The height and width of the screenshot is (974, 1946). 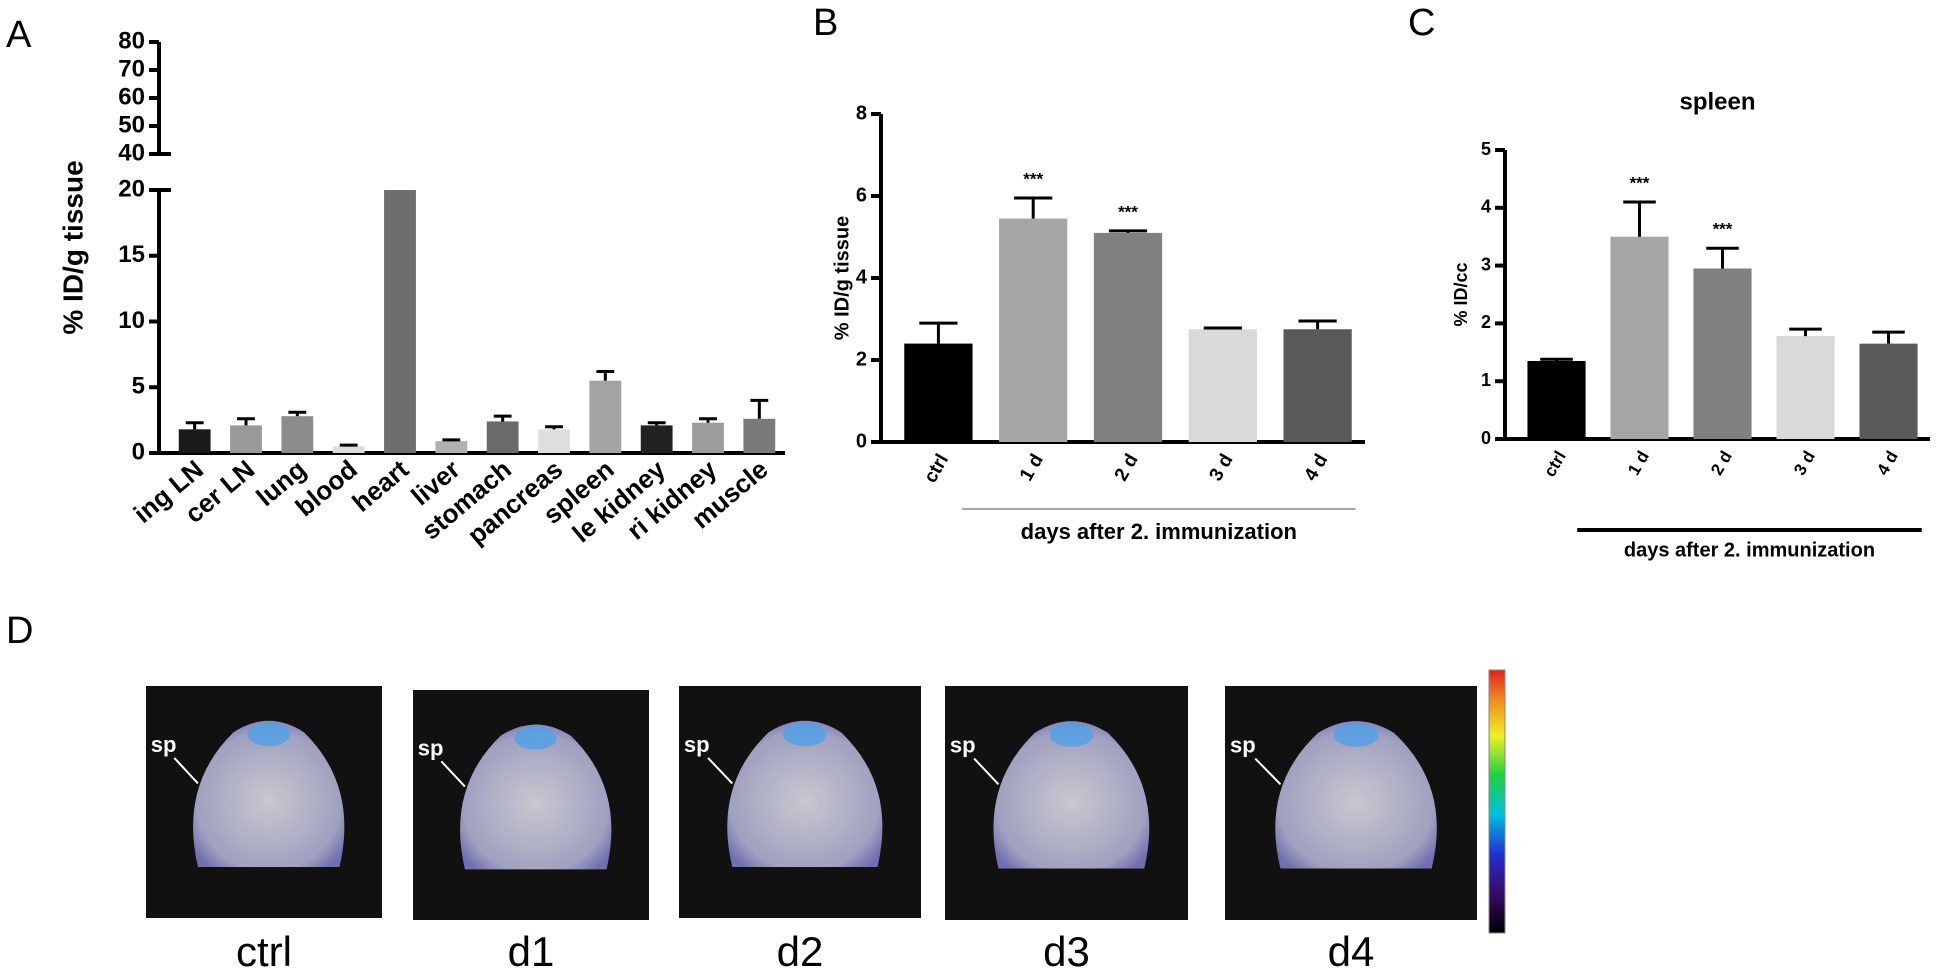 I want to click on y-tick-label: 40, so click(x=131, y=152).